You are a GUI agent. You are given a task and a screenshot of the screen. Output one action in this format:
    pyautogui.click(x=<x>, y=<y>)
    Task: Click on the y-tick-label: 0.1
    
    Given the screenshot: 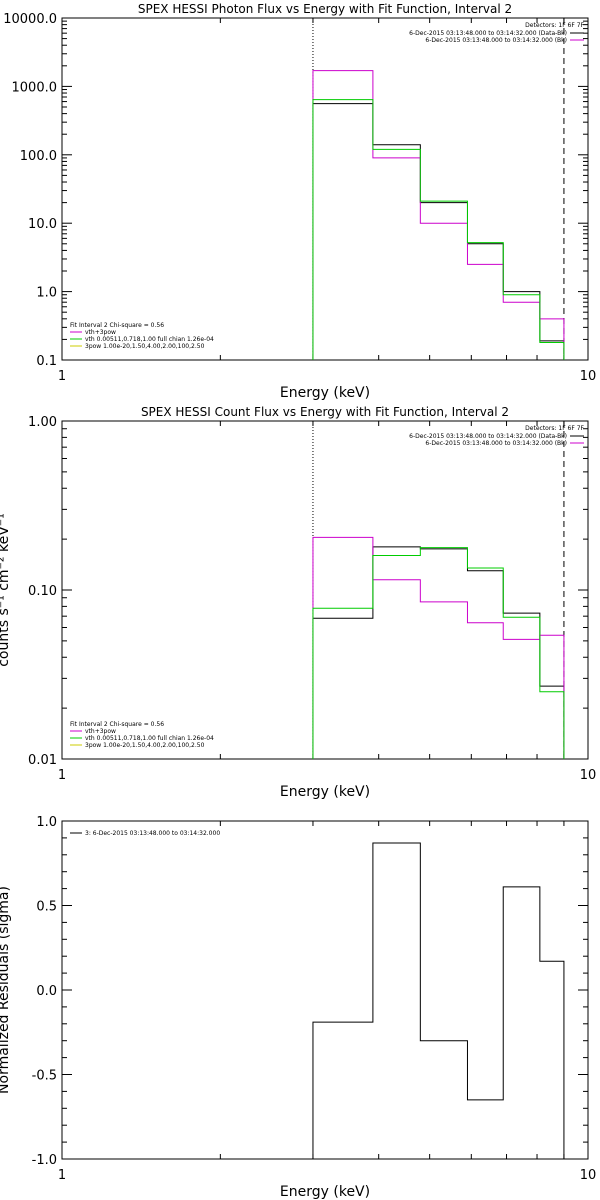 What is the action you would take?
    pyautogui.click(x=46, y=361)
    